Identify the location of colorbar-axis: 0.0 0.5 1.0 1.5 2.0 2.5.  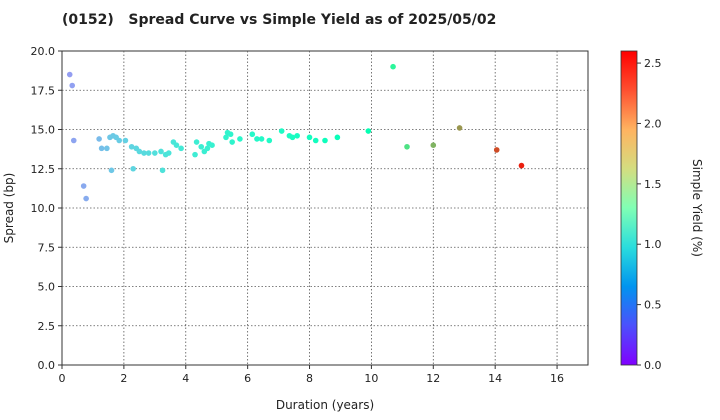
(649, 214).